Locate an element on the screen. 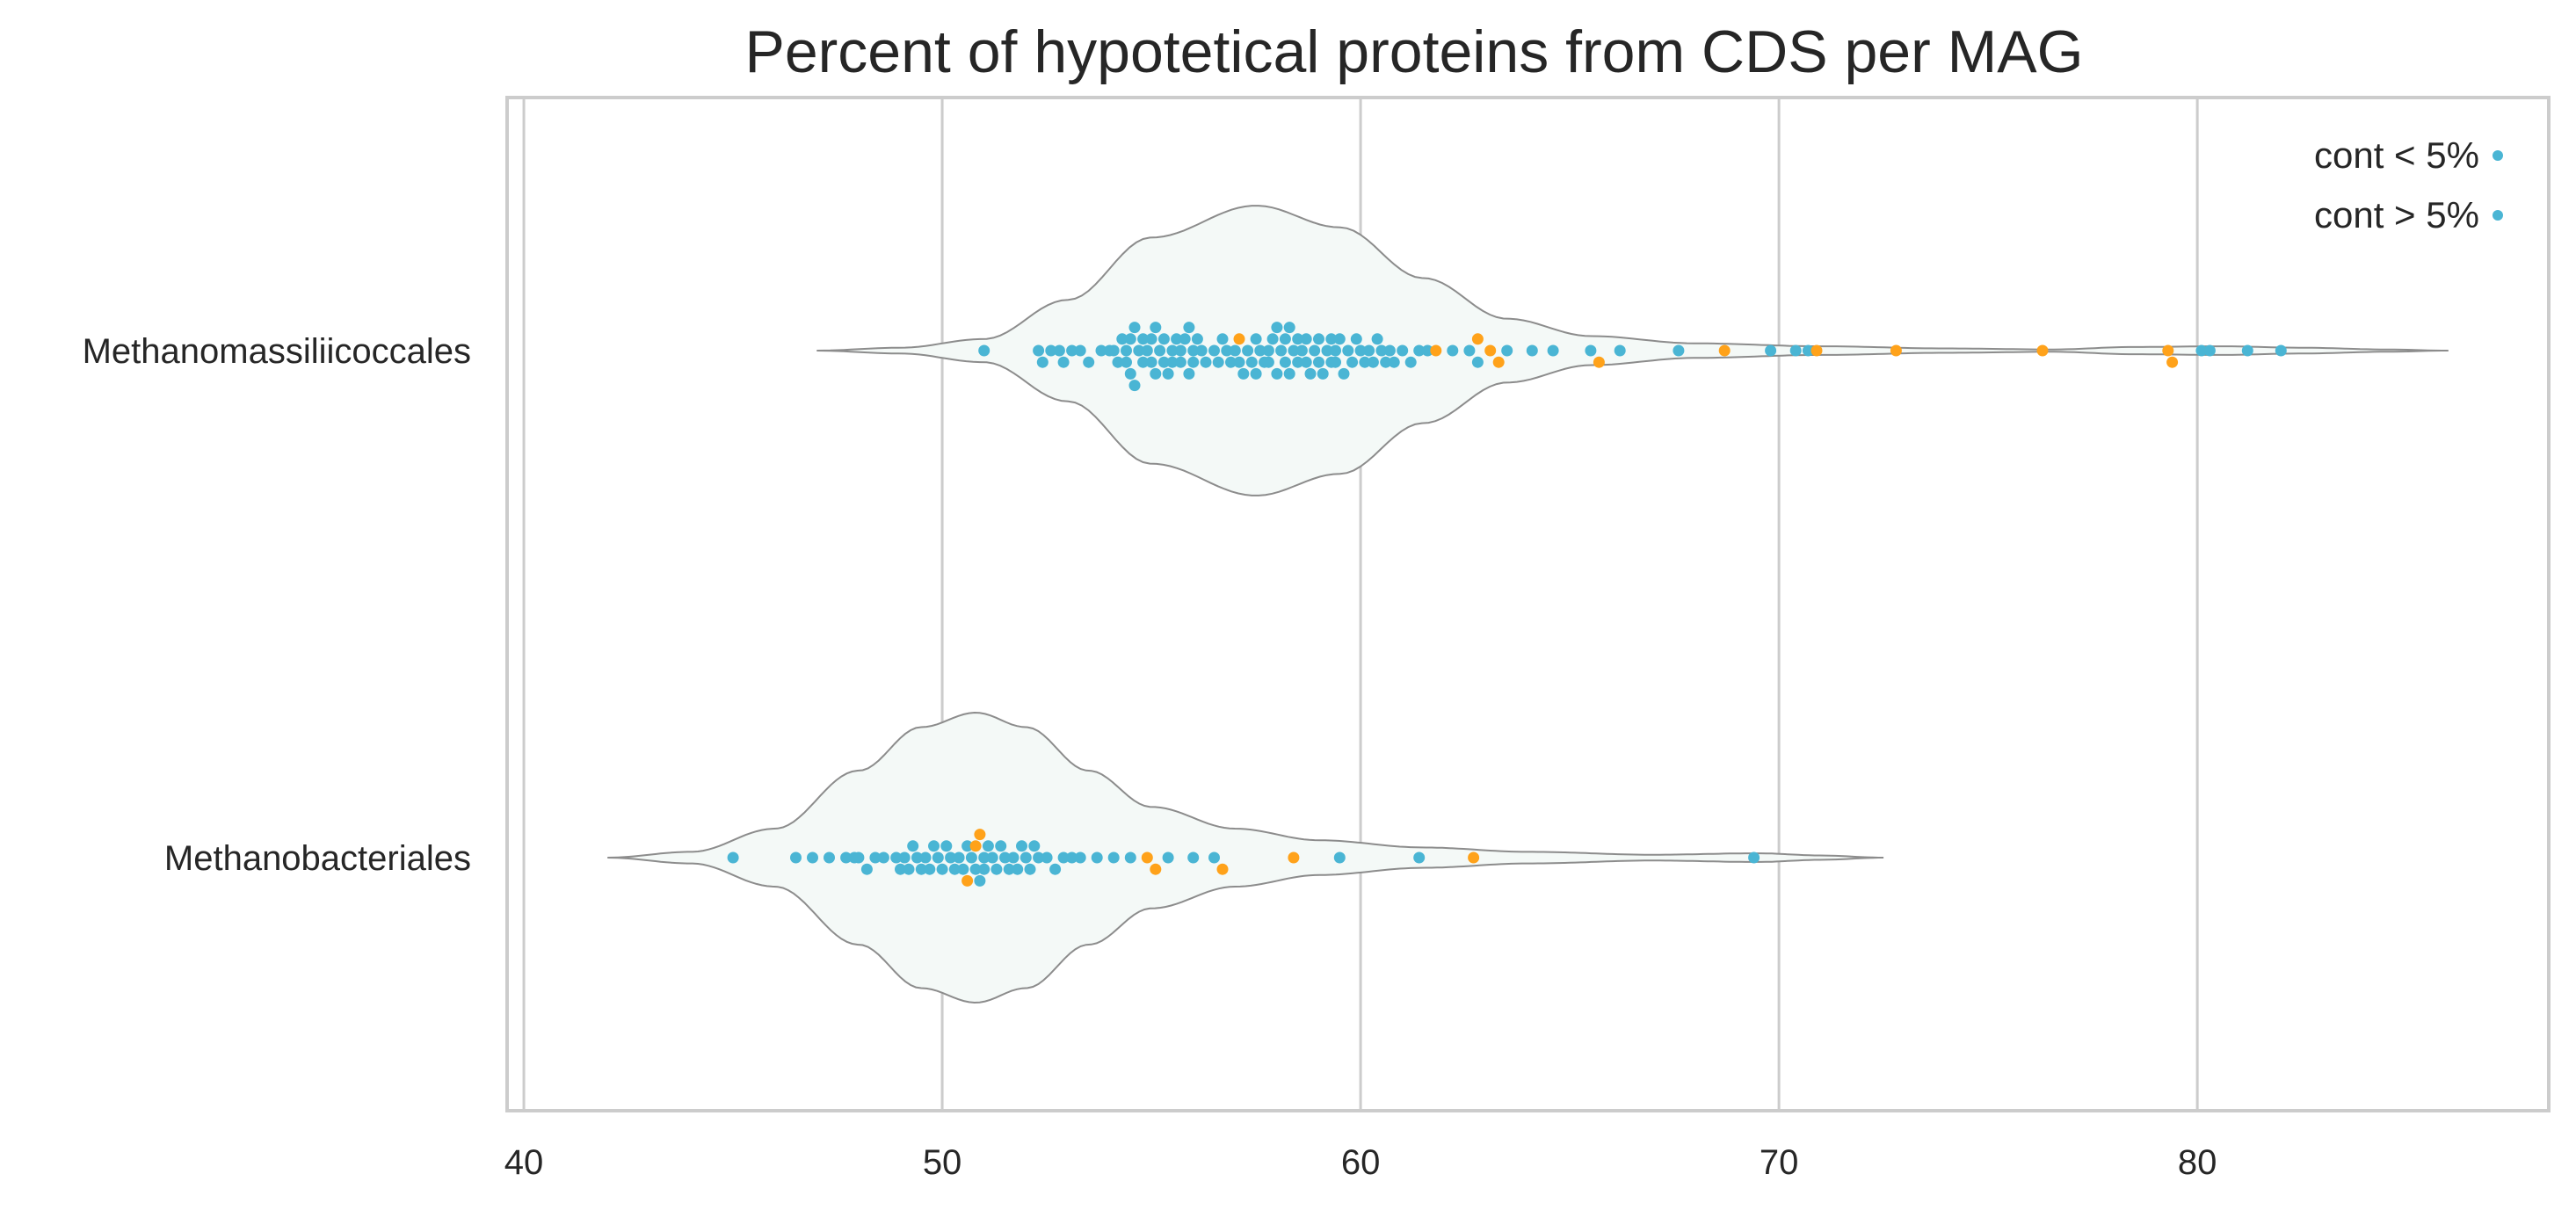 This screenshot has height=1210, width=2576. y-category-label: Methanobacteriales is located at coordinates (317, 859).